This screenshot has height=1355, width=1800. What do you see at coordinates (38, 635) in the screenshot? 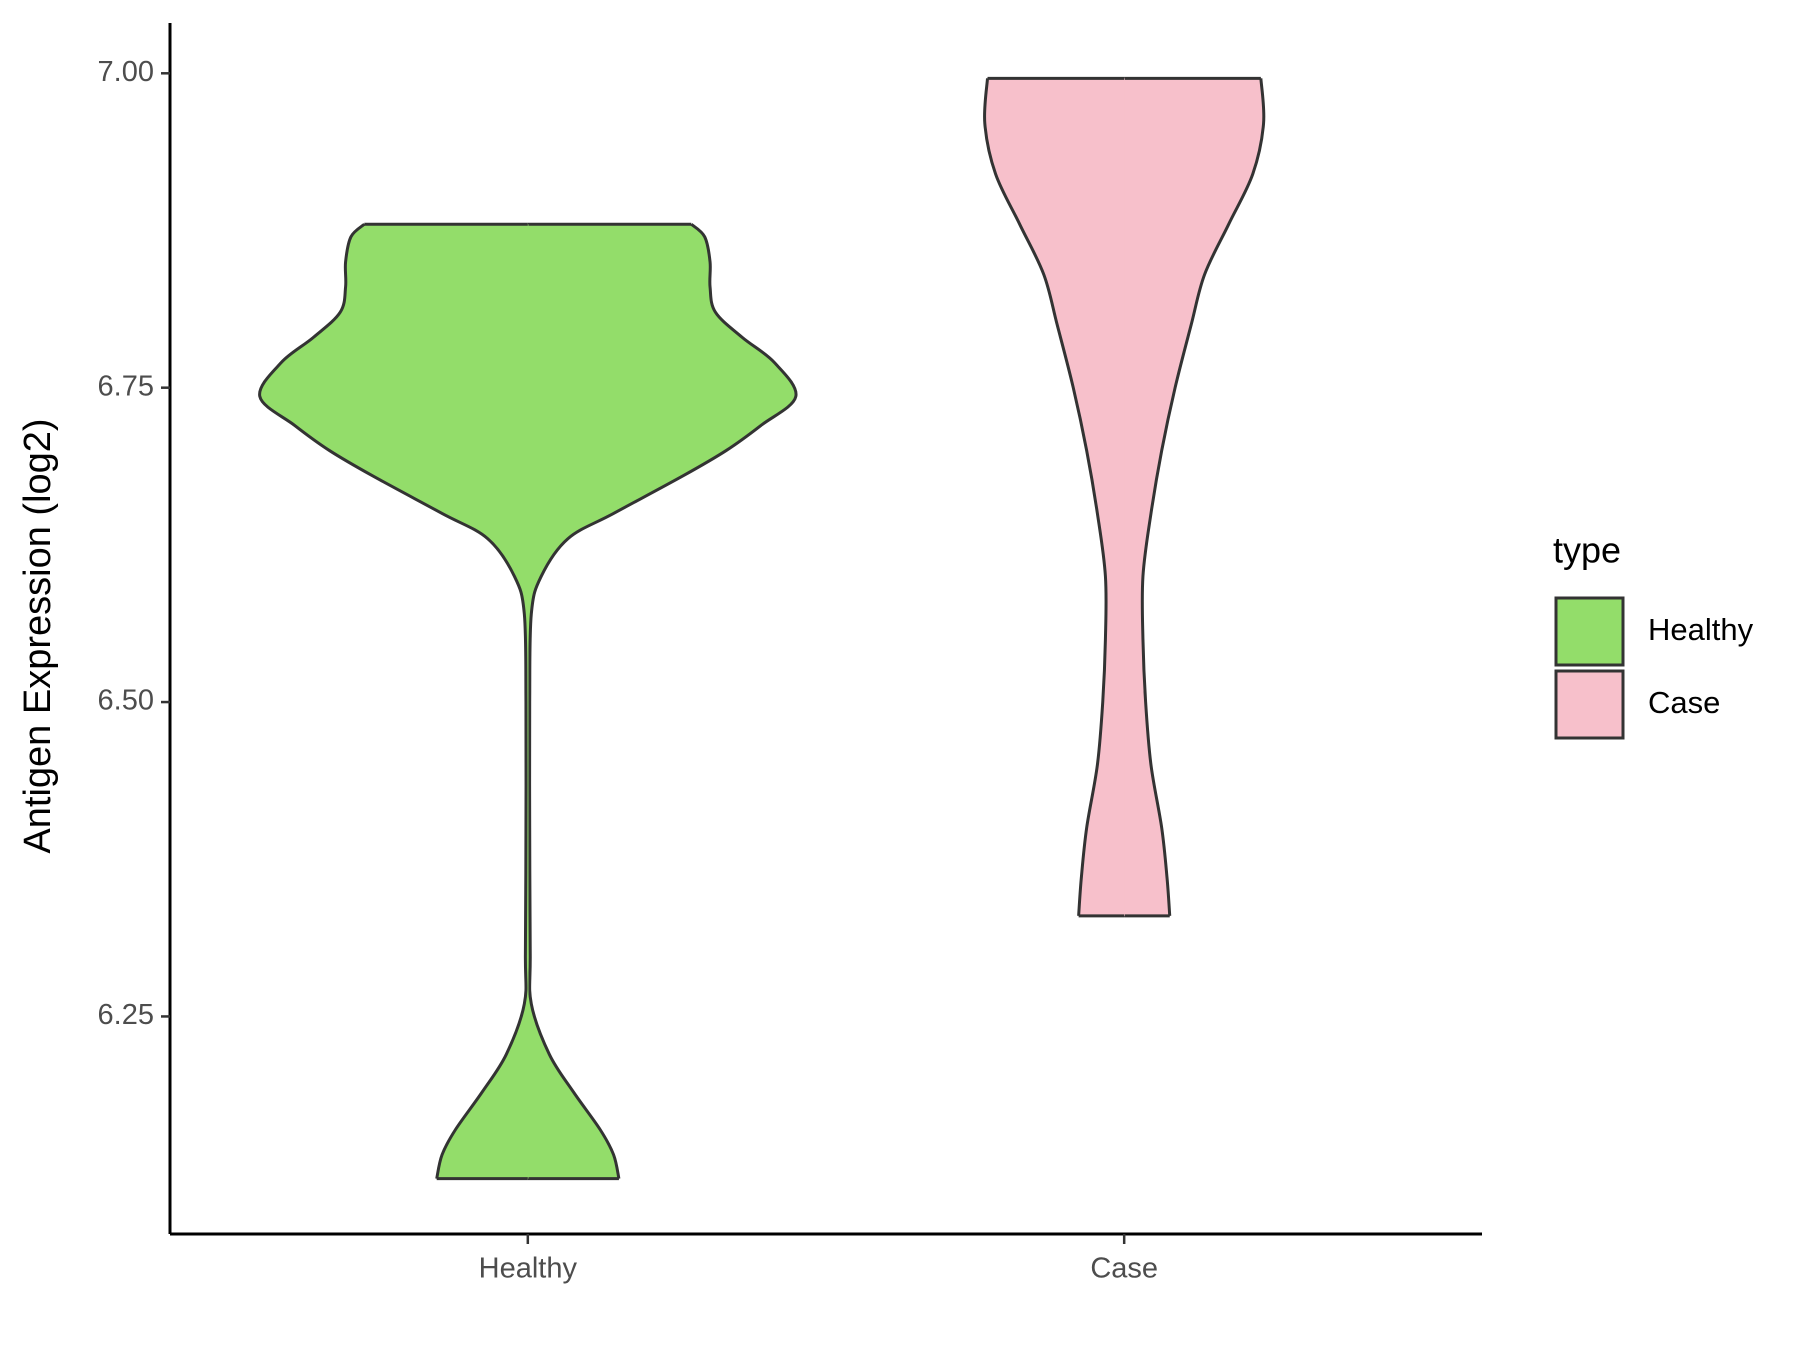
I see `y-axis-title: Antigen Expression (log2)` at bounding box center [38, 635].